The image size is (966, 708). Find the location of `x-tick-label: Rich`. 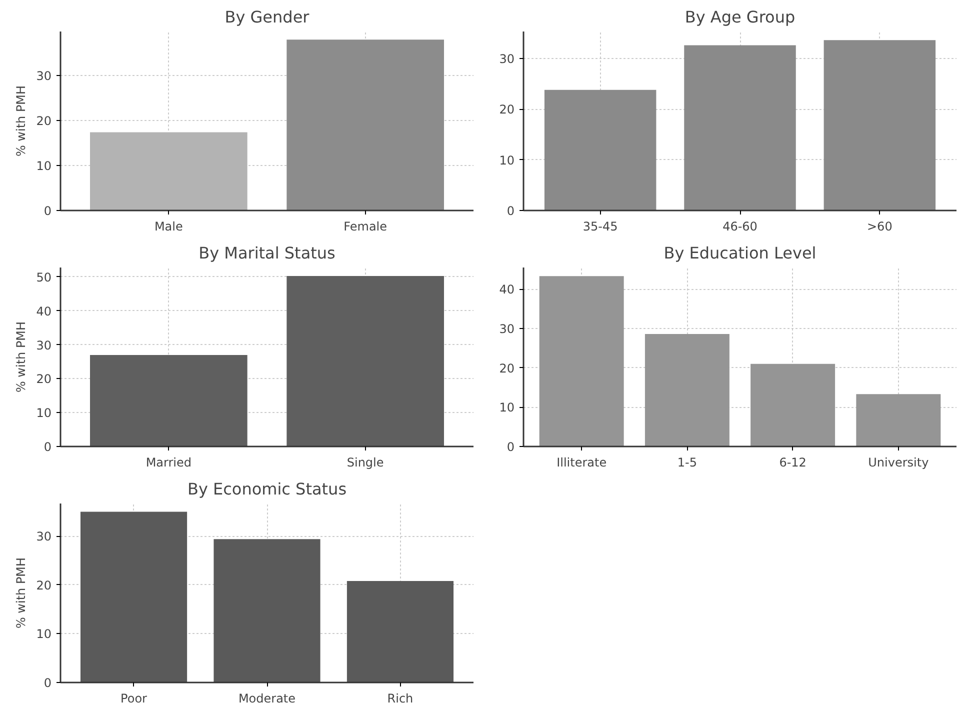

x-tick-label: Rich is located at coordinates (400, 699).